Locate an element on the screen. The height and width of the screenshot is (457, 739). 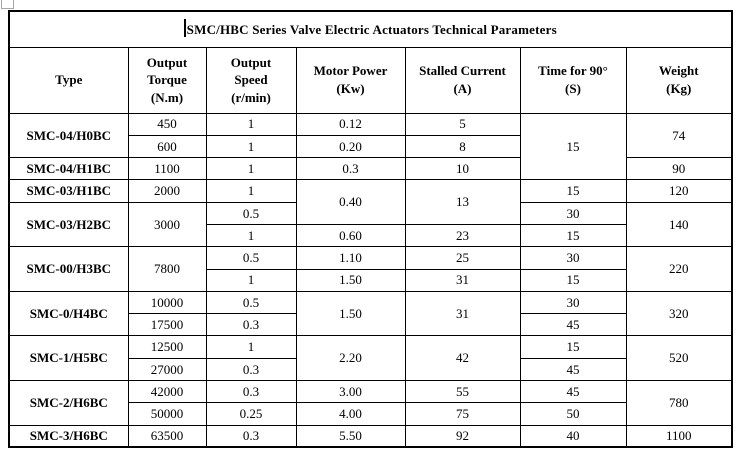
torque-cell: 600 is located at coordinates (167, 146).